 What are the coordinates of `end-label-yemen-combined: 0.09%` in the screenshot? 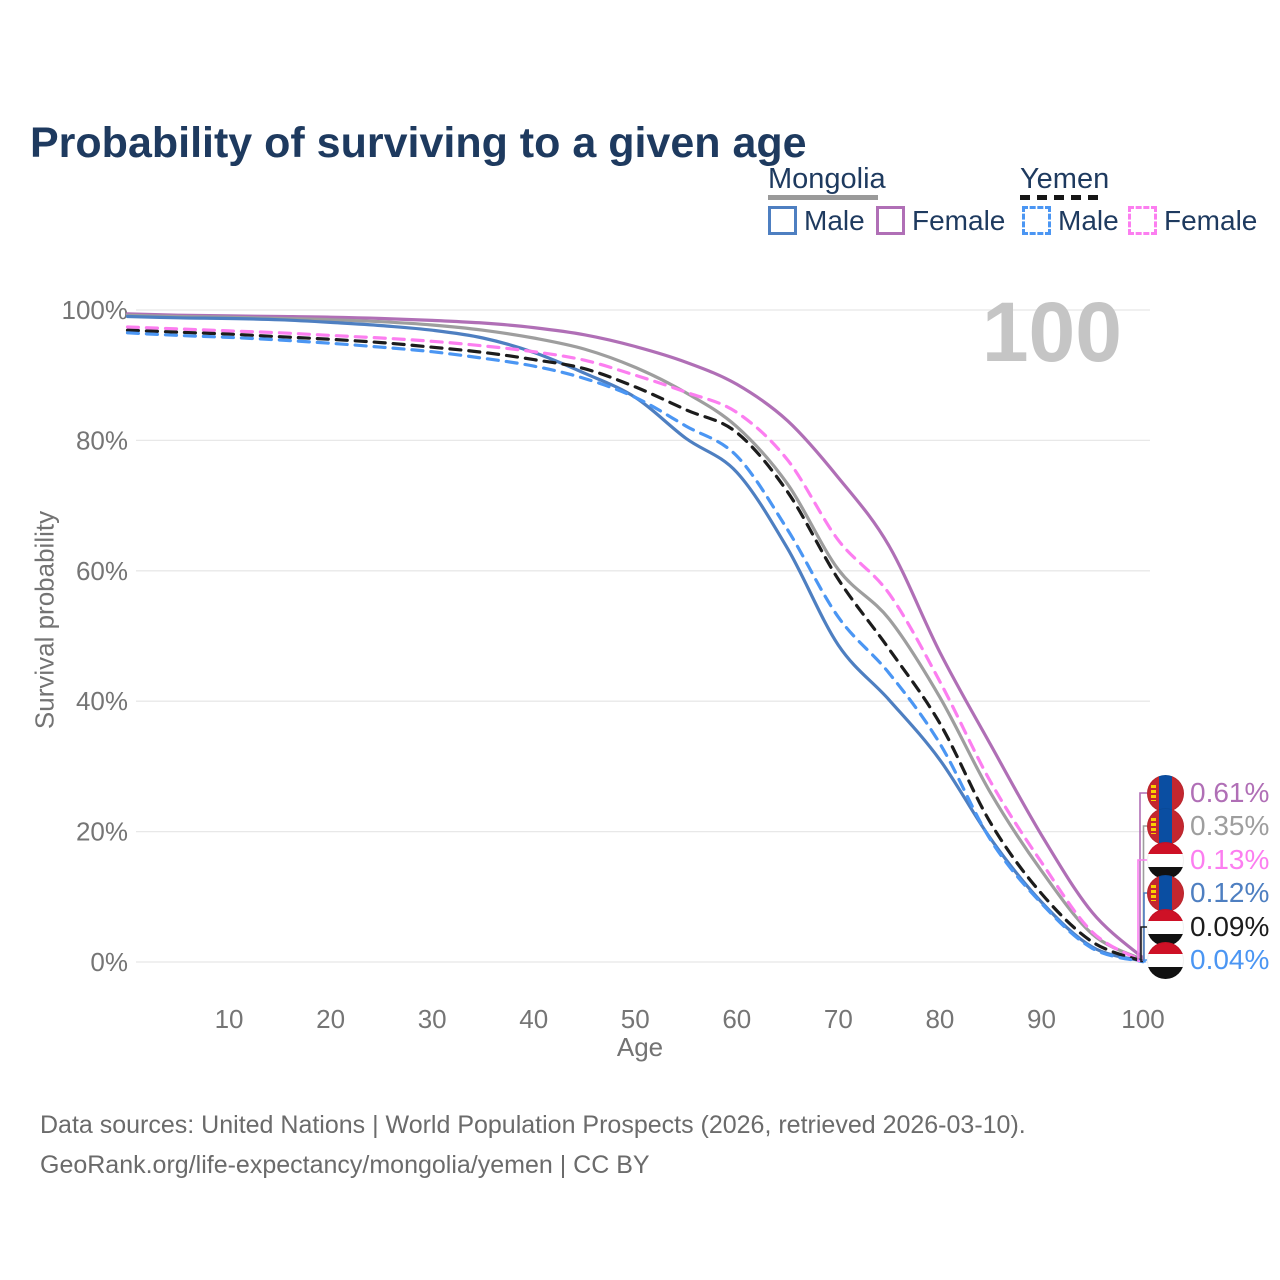 It's located at (1208, 927).